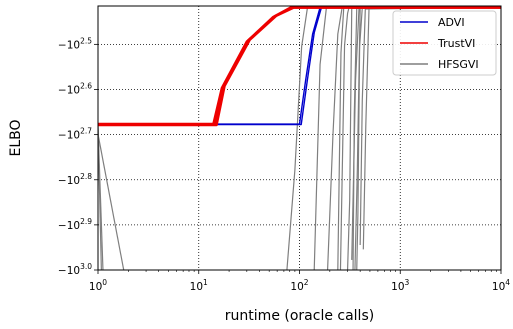 The height and width of the screenshot is (329, 513). What do you see at coordinates (86, 176) in the screenshot?
I see `y-tick-label-exp: 2.8` at bounding box center [86, 176].